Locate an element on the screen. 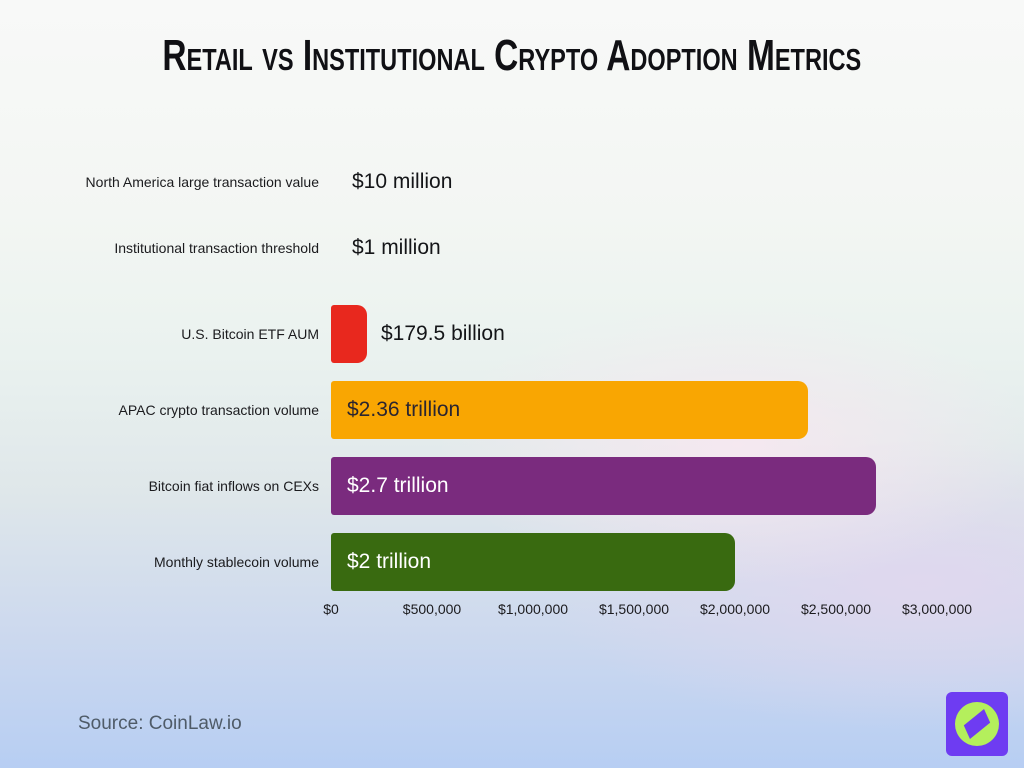 The width and height of the screenshot is (1024, 768). compass-needle-icon is located at coordinates (977, 724).